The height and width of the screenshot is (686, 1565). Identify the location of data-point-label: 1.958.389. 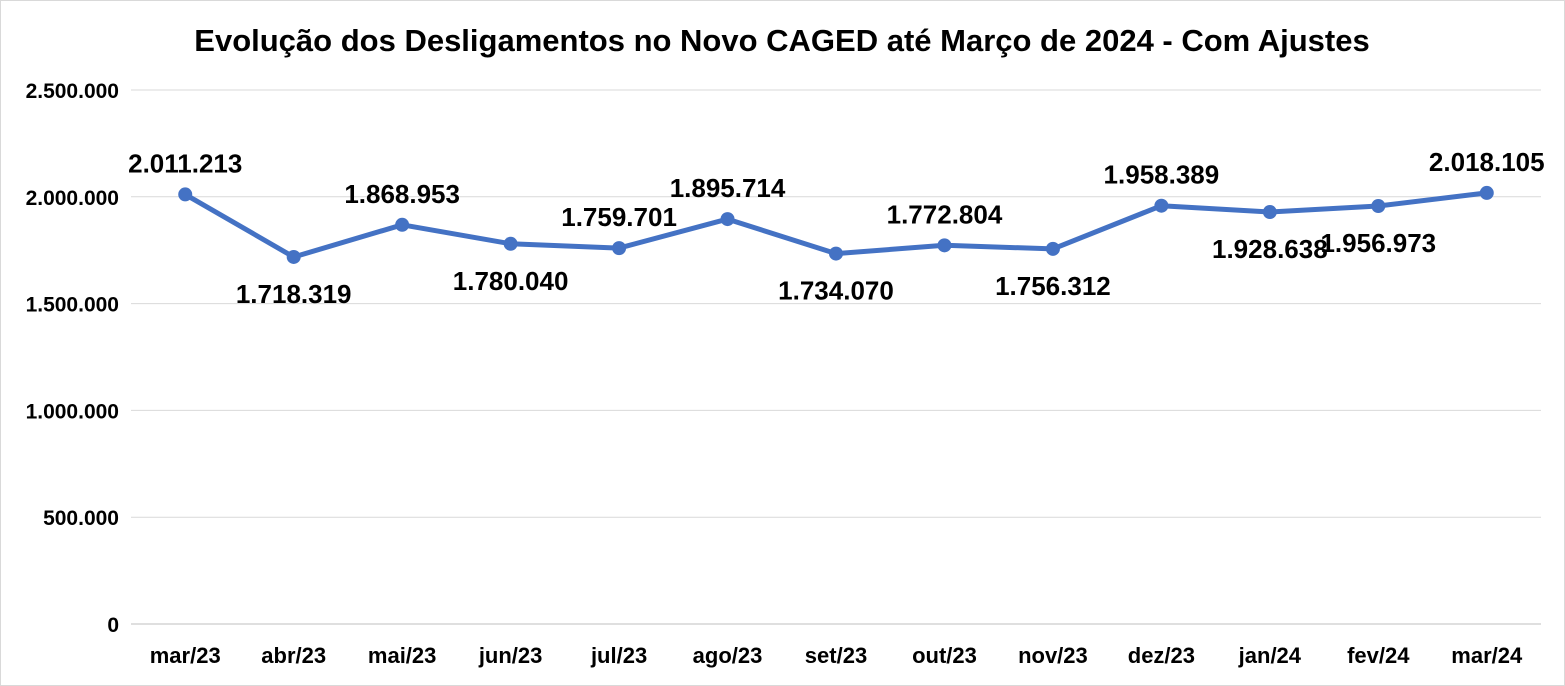
(1162, 175).